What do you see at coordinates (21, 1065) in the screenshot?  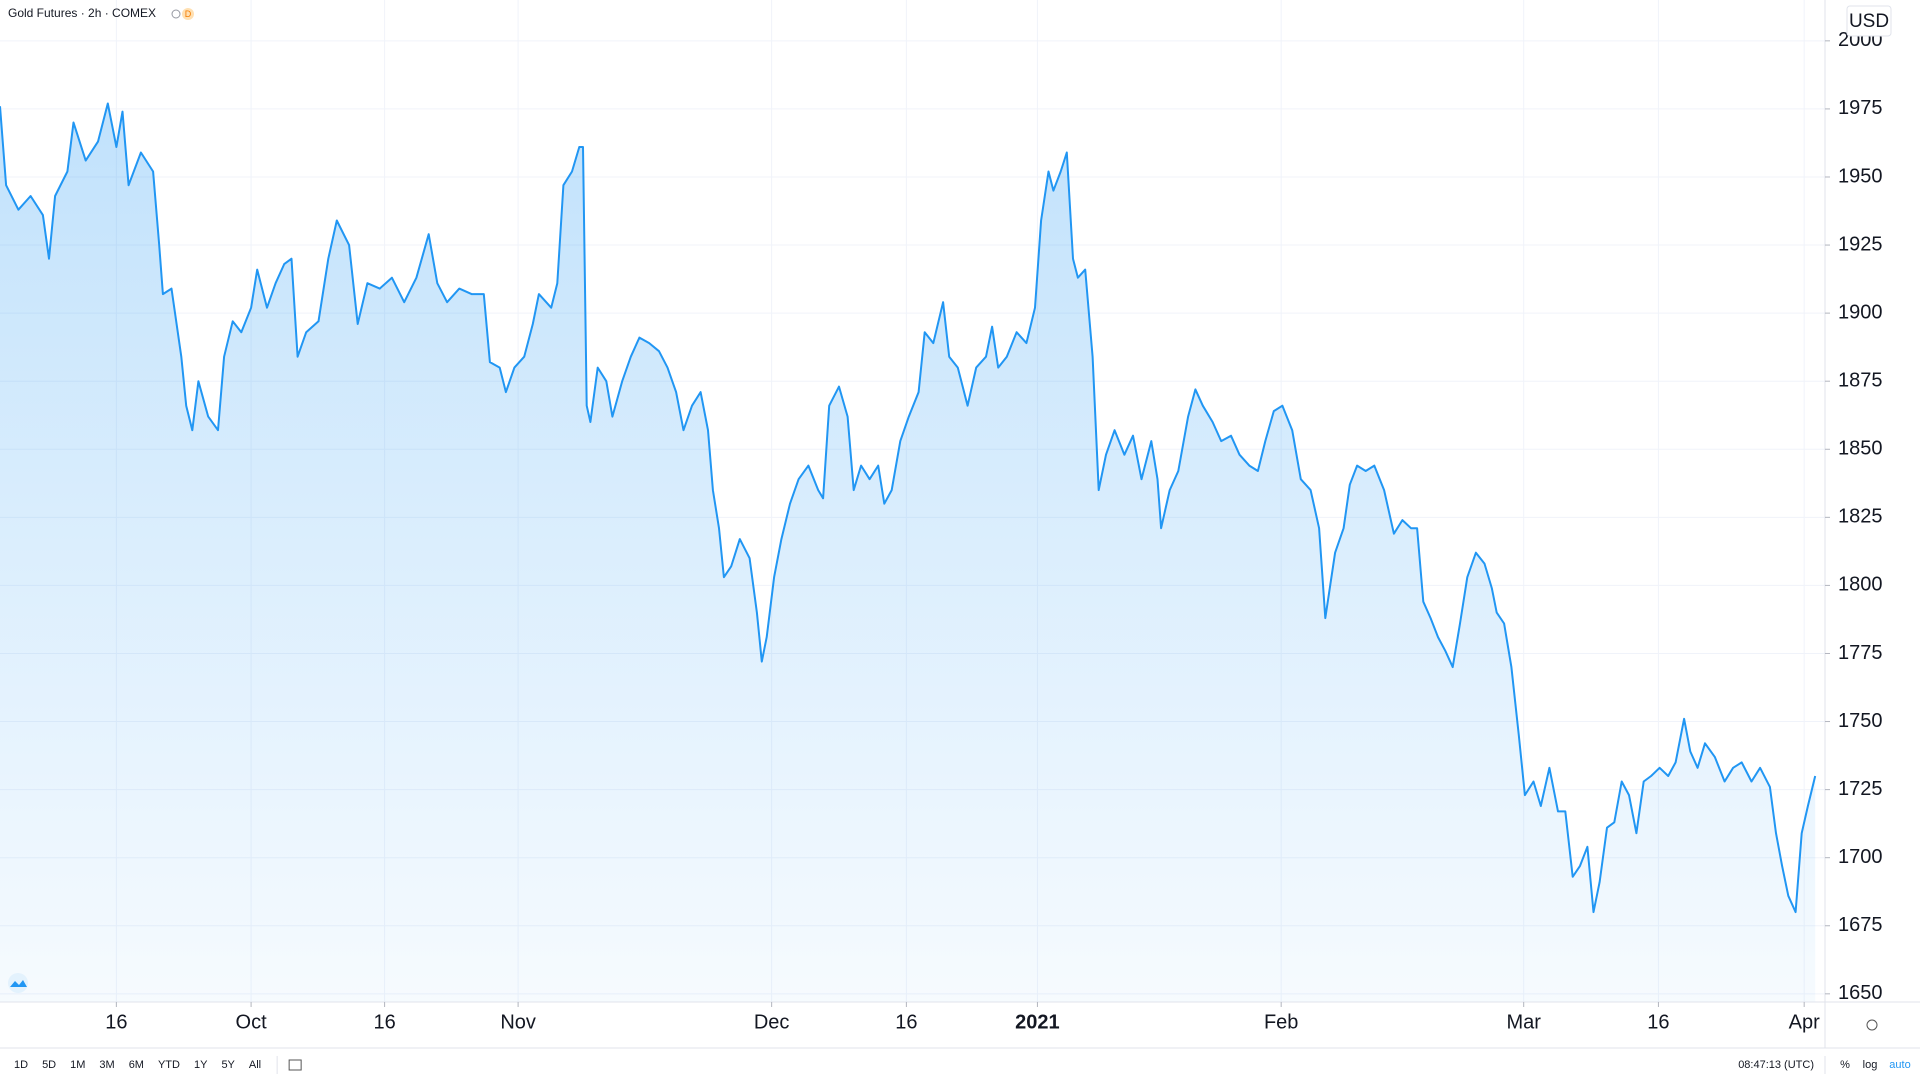 I see `range-button: 1D` at bounding box center [21, 1065].